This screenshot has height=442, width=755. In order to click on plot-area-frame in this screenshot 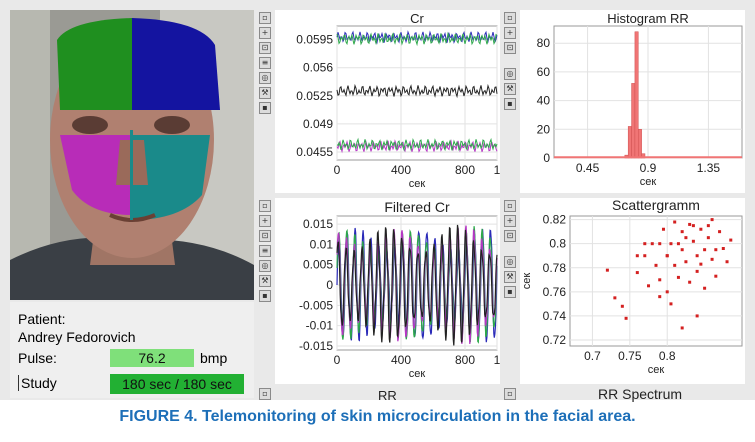, I will do `click(656, 281)`.